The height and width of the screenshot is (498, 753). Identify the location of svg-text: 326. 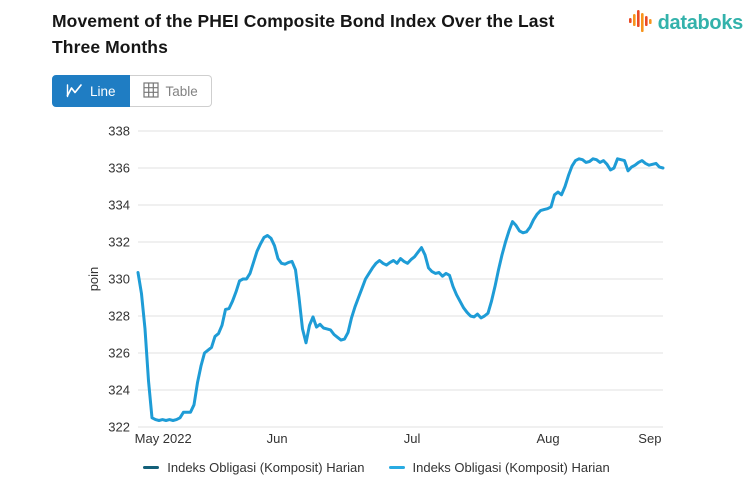
(119, 353).